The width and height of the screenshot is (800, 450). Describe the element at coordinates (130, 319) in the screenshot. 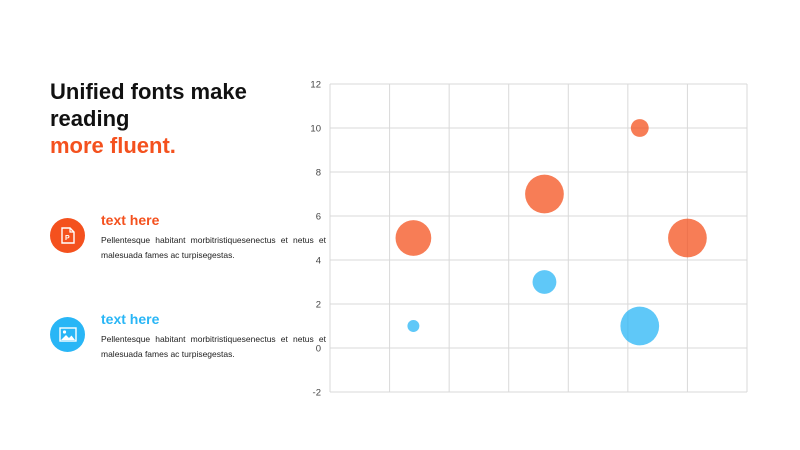

I see `feature-title-2: text here` at that location.